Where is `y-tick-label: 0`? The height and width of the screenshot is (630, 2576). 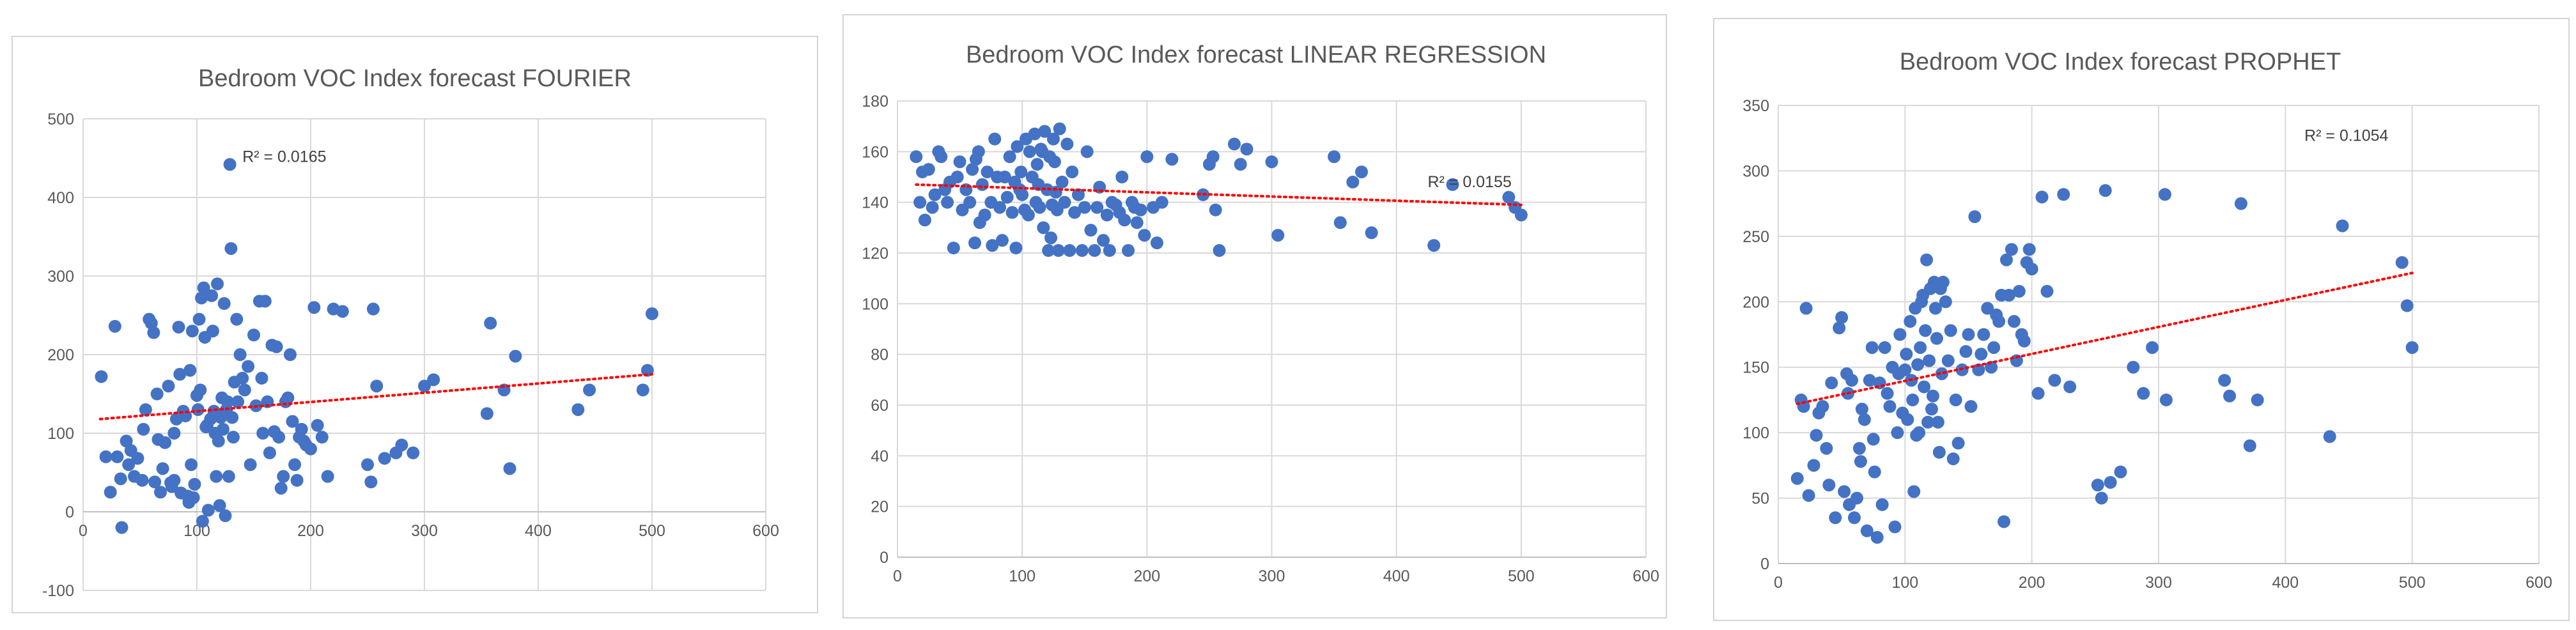 y-tick-label: 0 is located at coordinates (884, 558).